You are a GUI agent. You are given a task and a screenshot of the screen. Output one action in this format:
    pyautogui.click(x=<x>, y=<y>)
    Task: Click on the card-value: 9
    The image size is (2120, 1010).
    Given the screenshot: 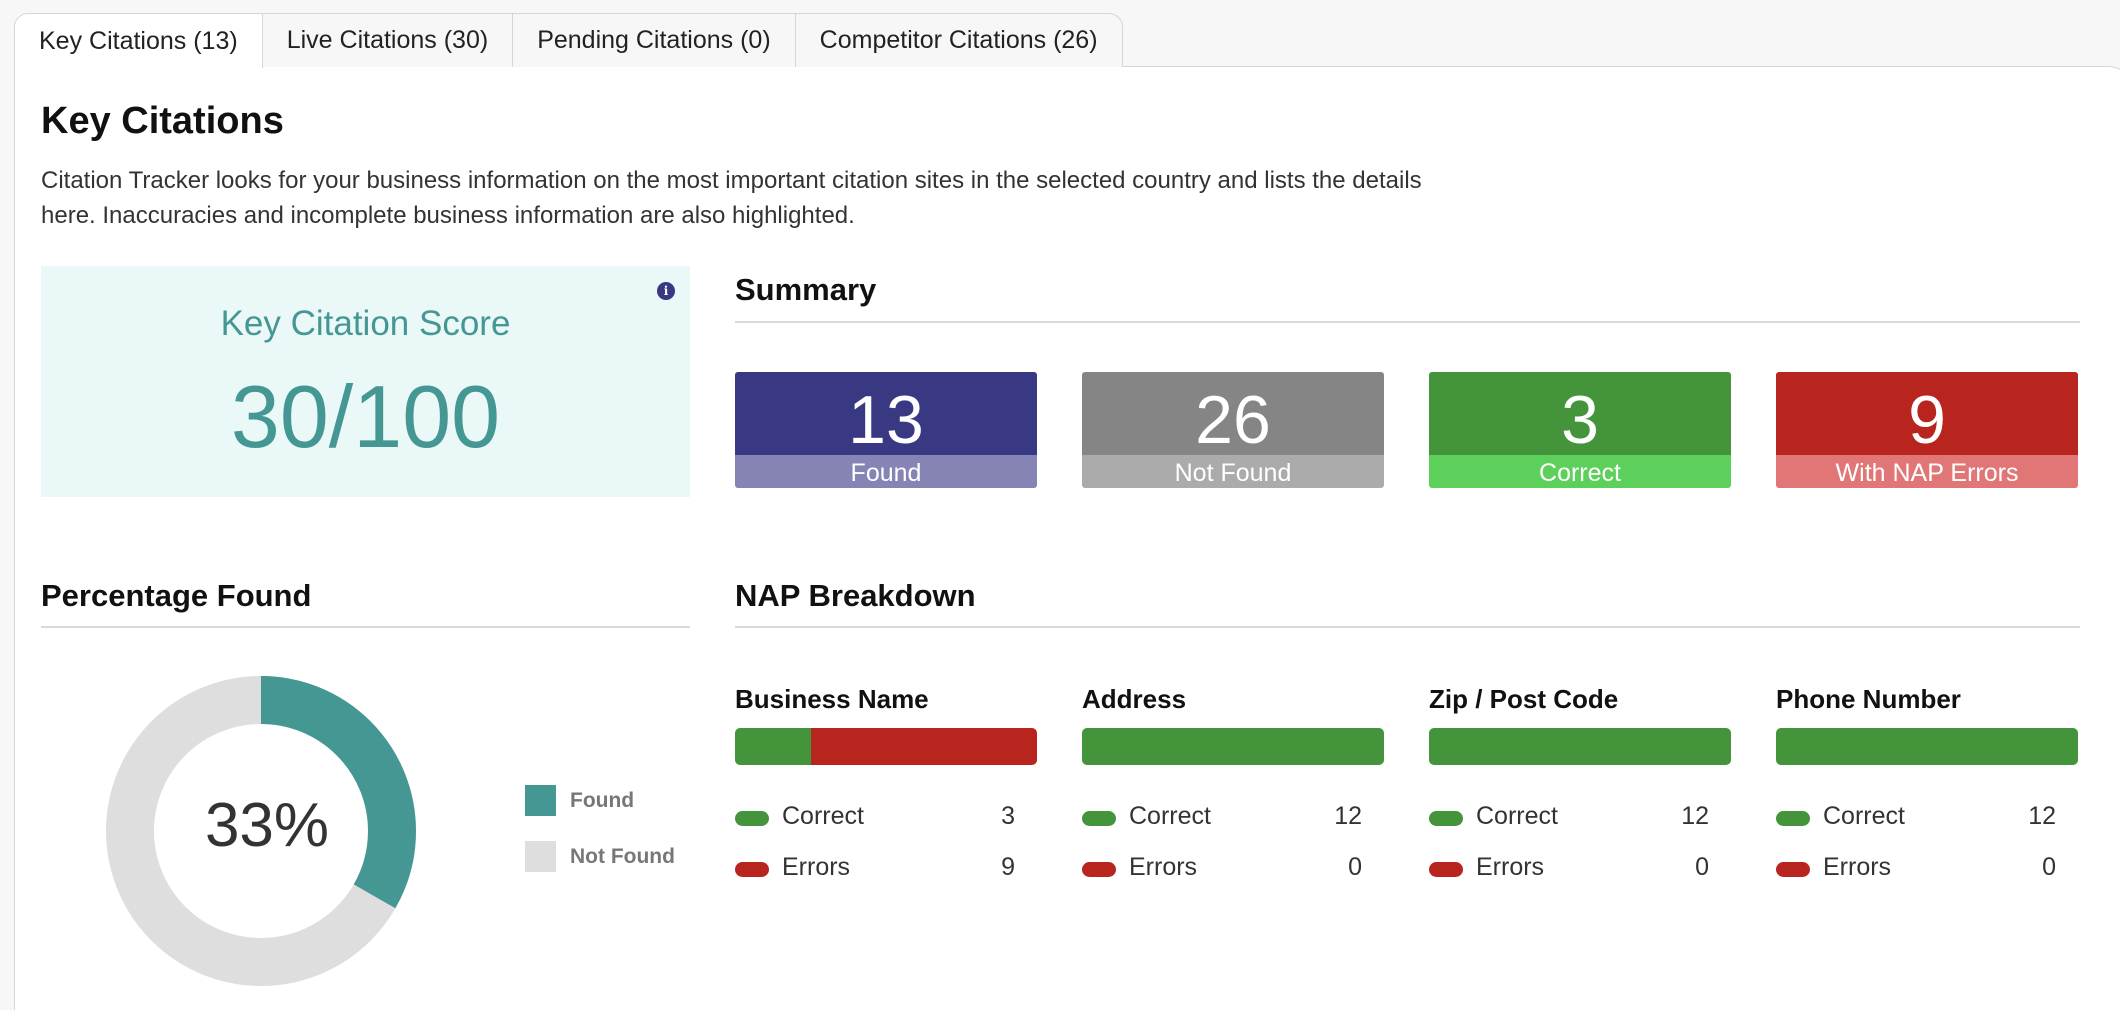 What is the action you would take?
    pyautogui.click(x=1927, y=415)
    